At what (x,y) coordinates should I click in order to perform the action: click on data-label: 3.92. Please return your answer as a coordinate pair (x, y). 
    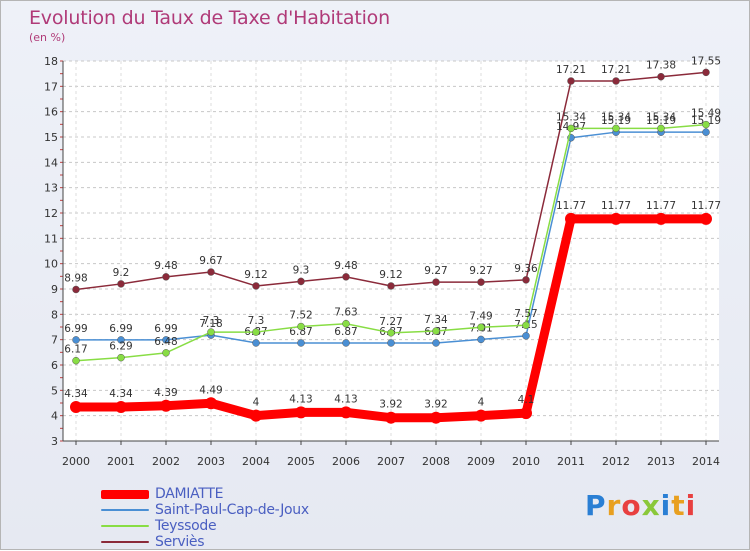
    Looking at the image, I should click on (435, 405).